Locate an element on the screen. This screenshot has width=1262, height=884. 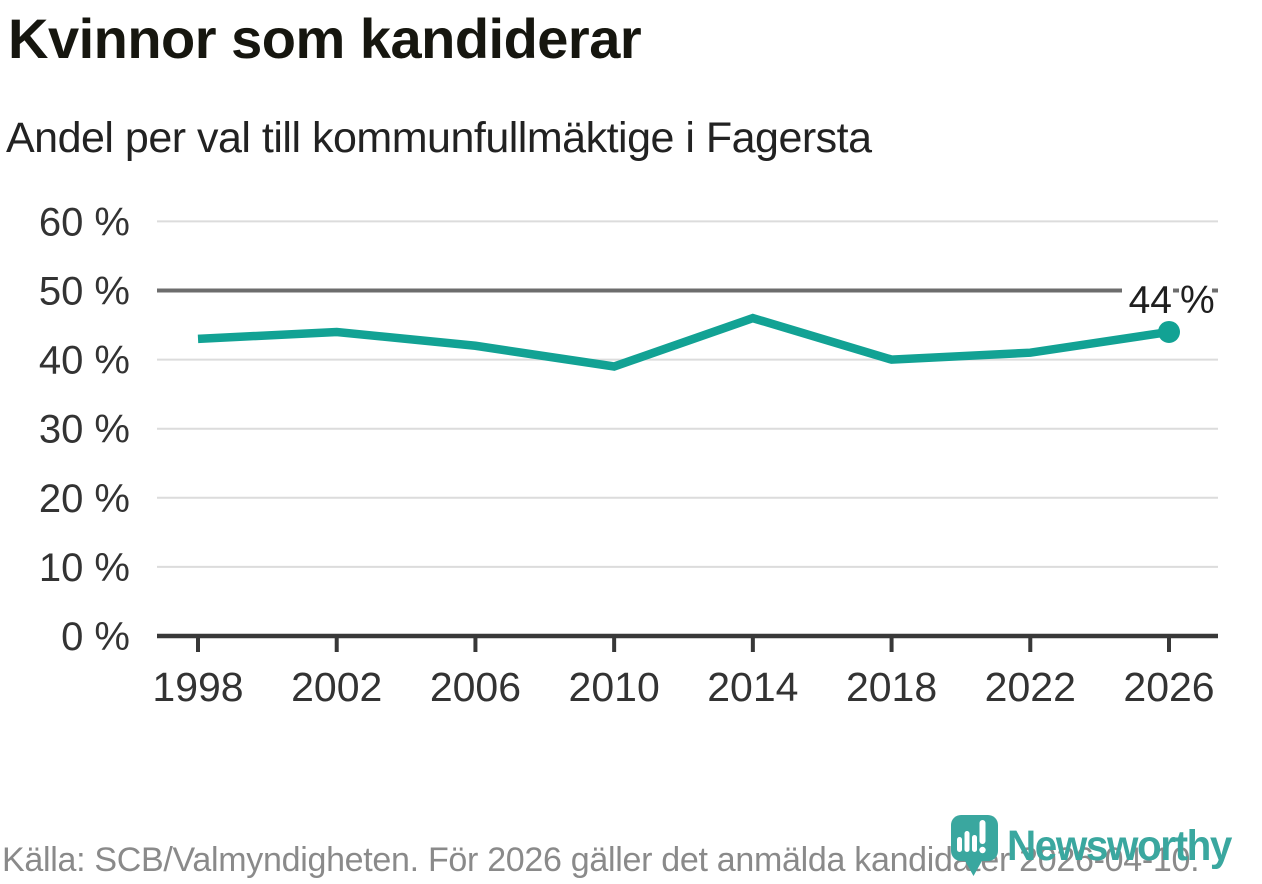
y-tick-label: 60 % is located at coordinates (84, 222).